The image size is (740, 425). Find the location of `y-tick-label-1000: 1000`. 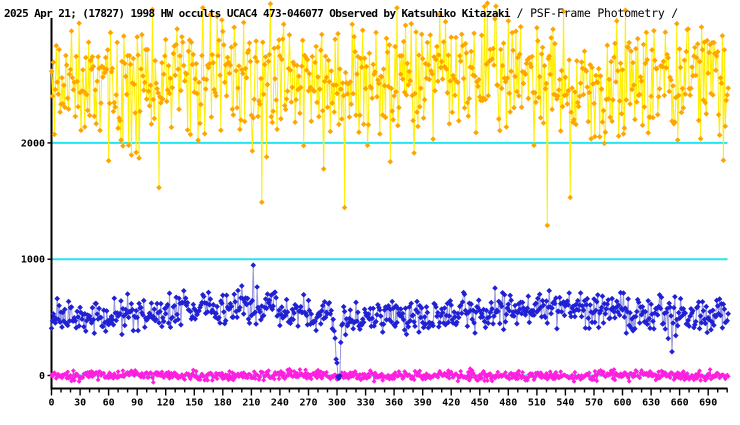

y-tick-label-1000: 1000 is located at coordinates (33, 260).